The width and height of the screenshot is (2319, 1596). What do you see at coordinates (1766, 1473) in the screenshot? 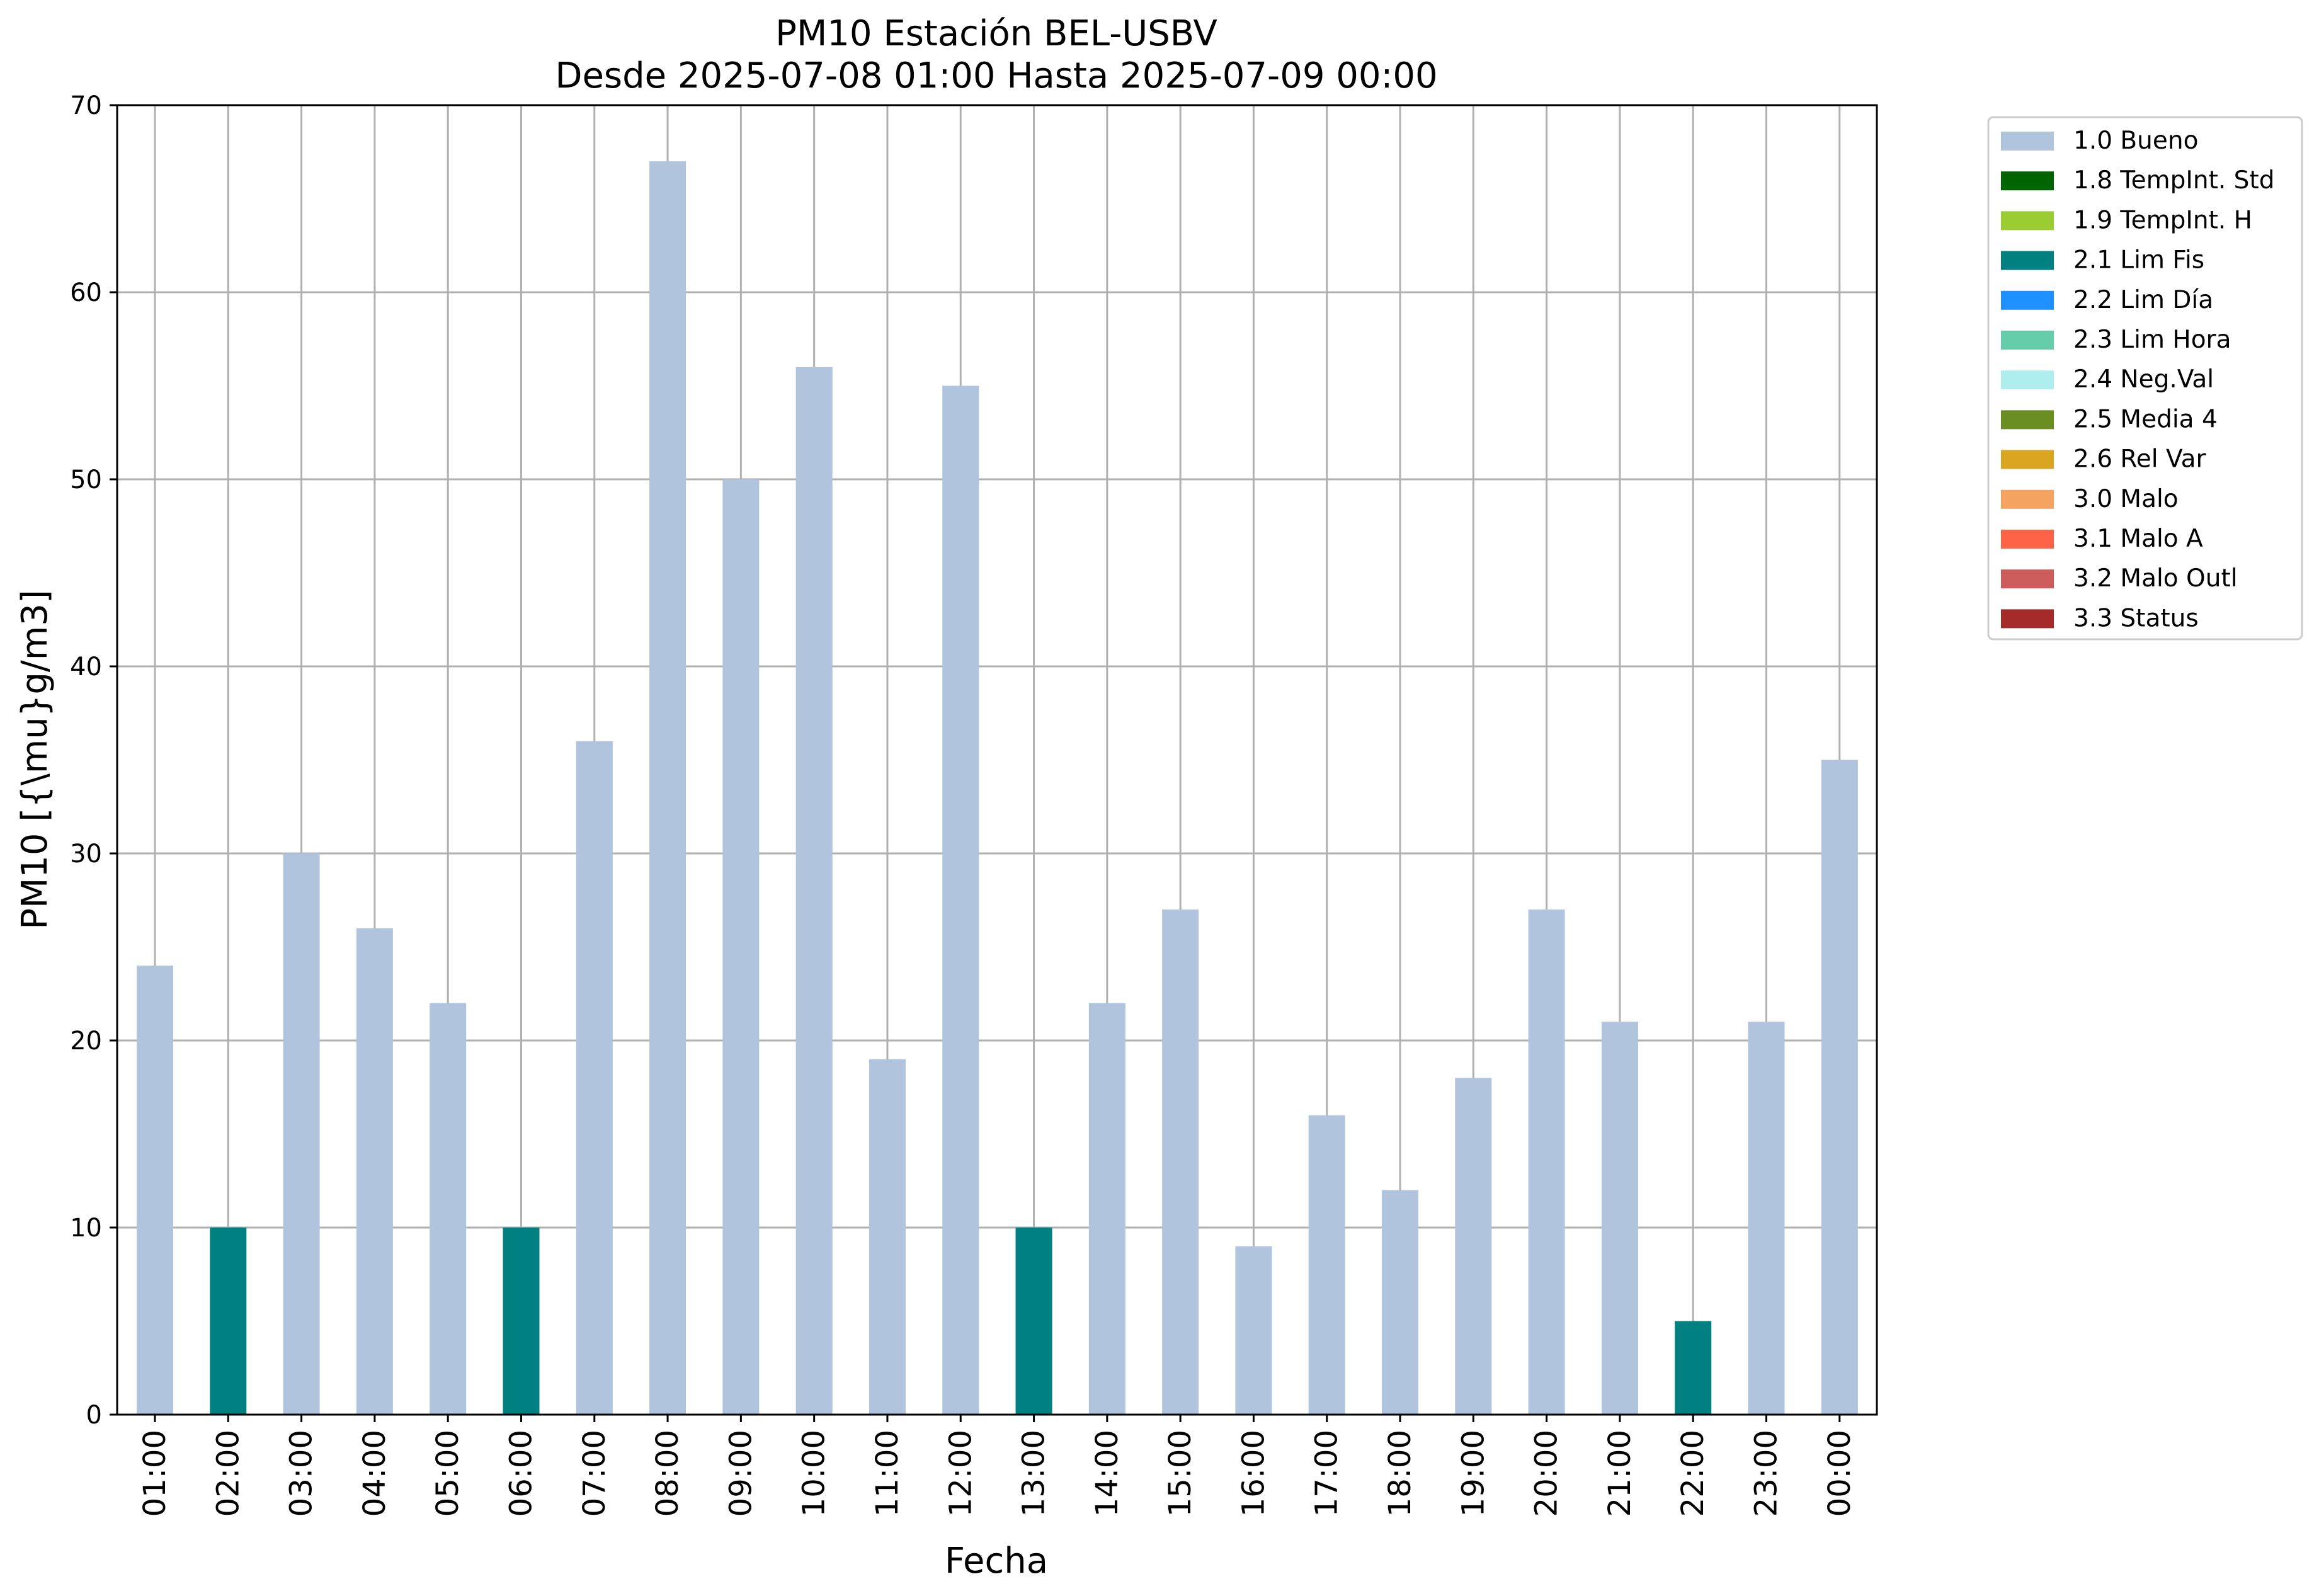
I see `x-tick-label: 23:00` at bounding box center [1766, 1473].